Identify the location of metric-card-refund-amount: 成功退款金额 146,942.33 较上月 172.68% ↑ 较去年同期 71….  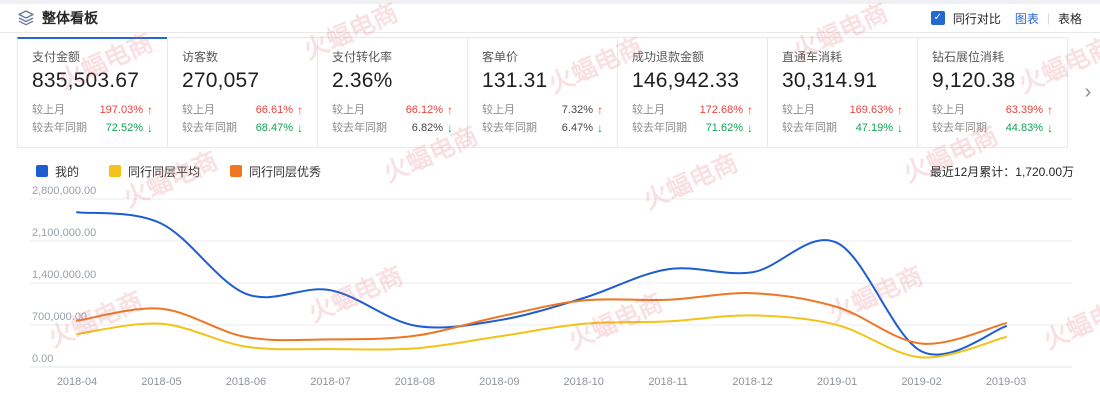
(692, 92).